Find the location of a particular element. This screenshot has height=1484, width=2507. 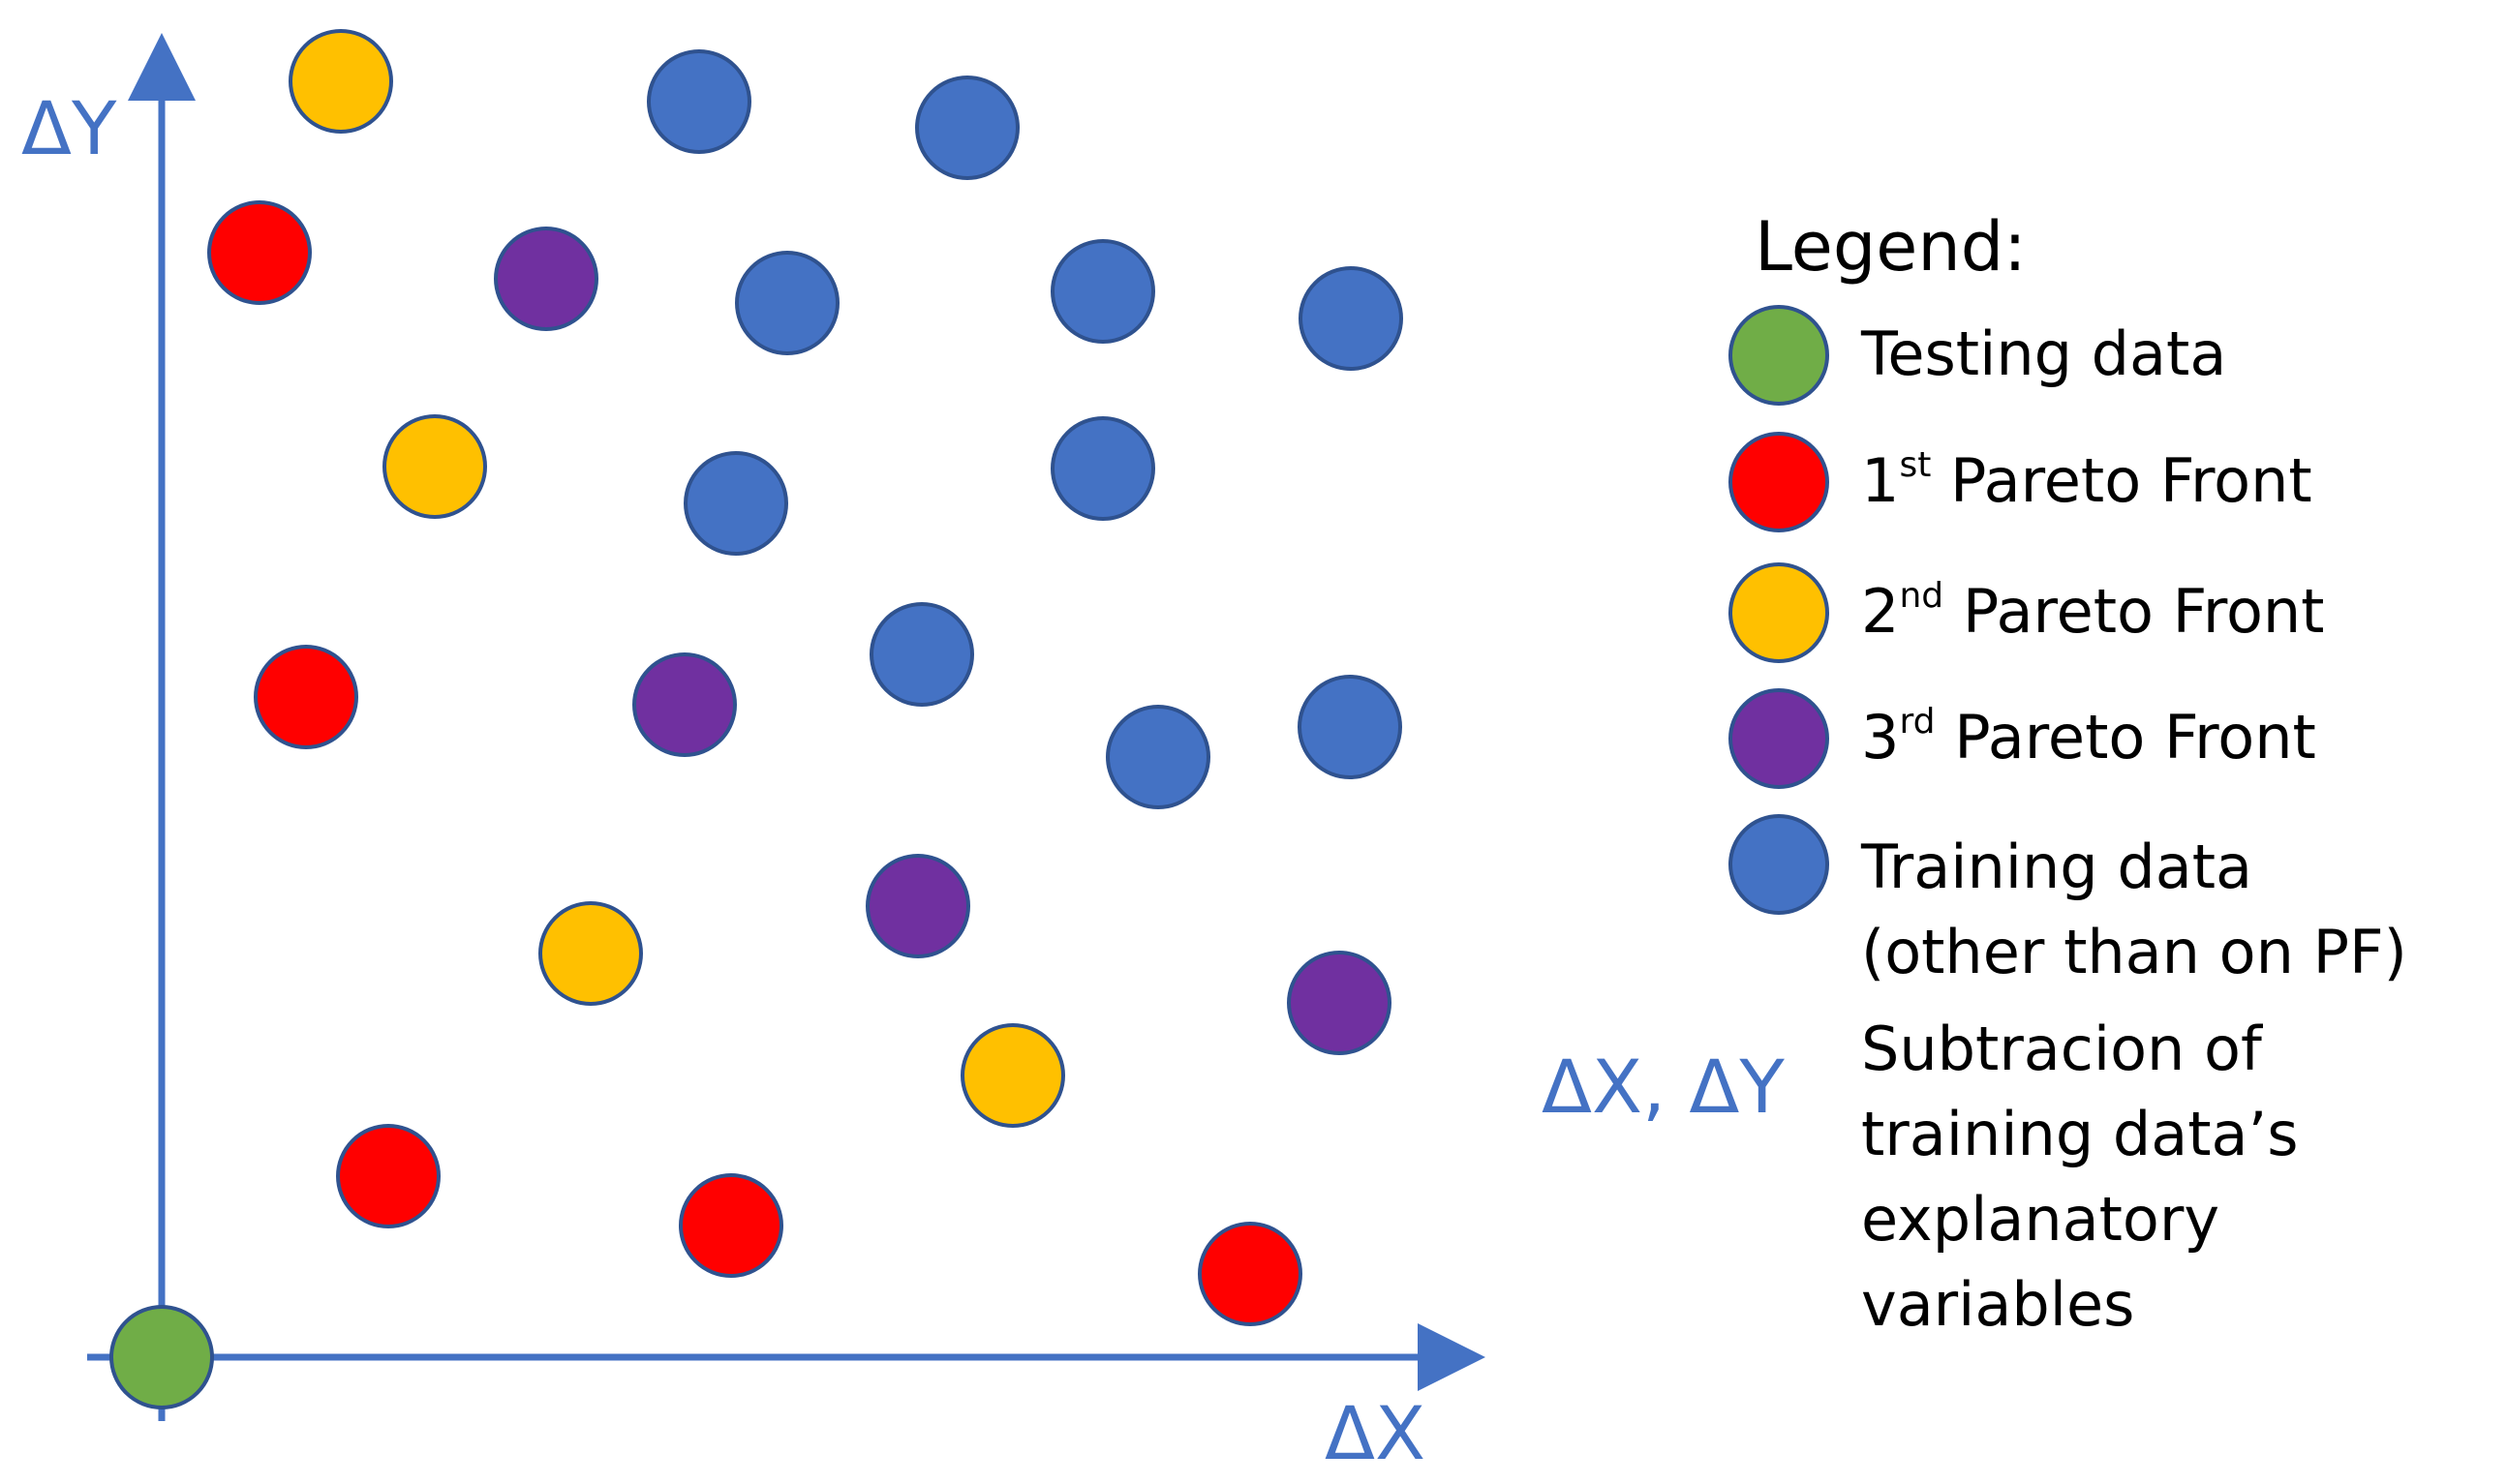

legend-title: Legend: is located at coordinates (1891, 247).